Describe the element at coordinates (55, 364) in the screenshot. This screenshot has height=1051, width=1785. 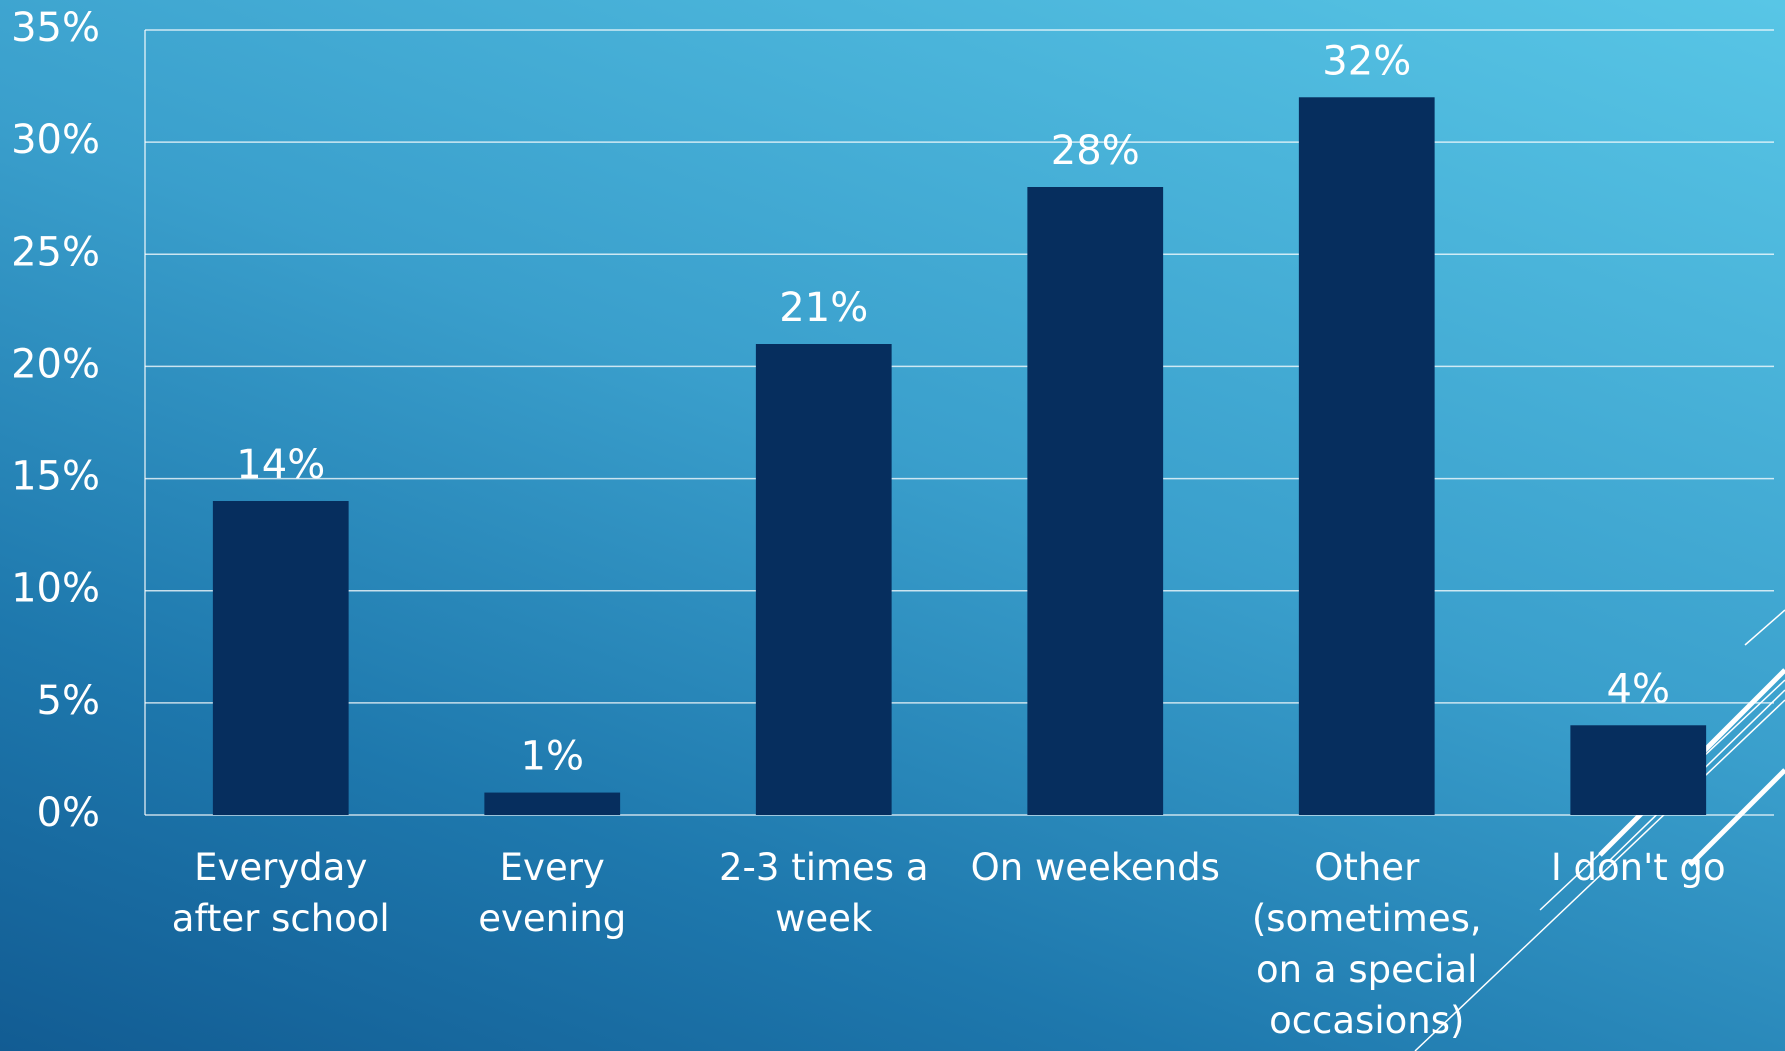
I see `y-tick-label: 20%` at that location.